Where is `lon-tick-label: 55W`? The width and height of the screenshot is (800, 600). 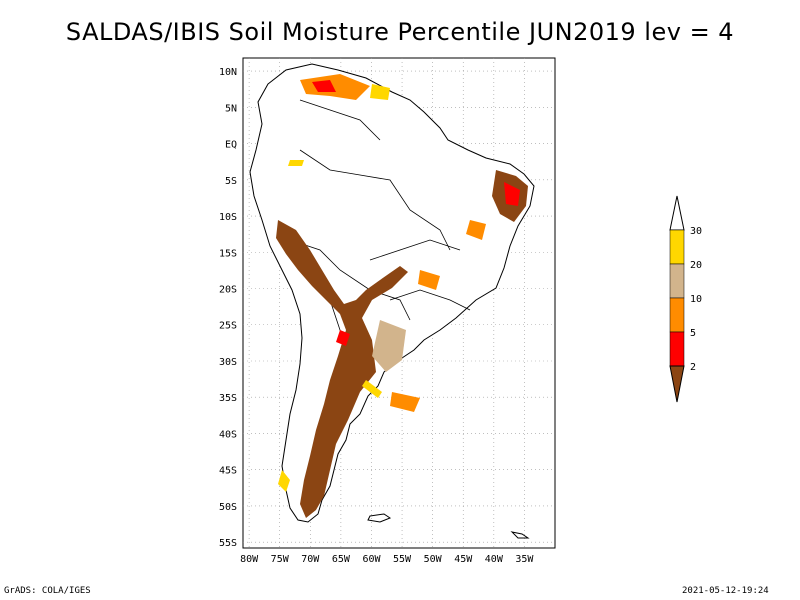 lon-tick-label: 55W is located at coordinates (402, 559).